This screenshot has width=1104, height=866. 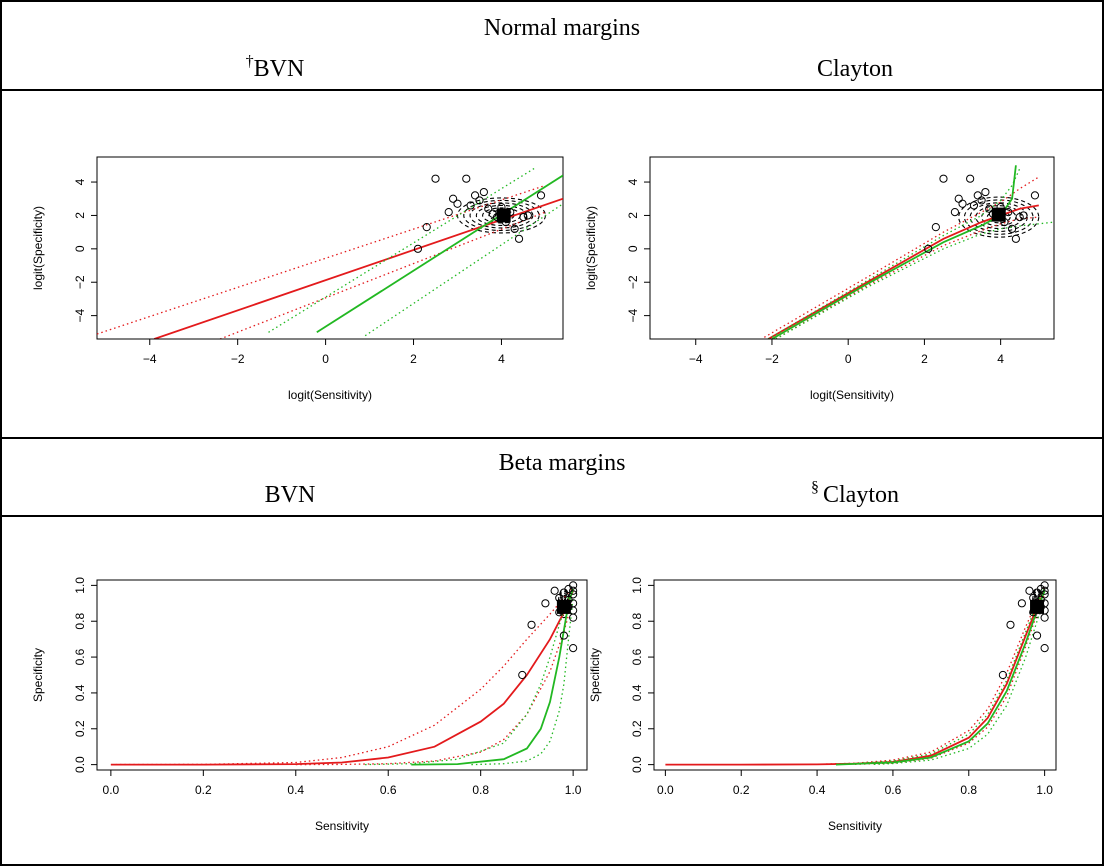 What do you see at coordinates (633, 315) in the screenshot?
I see `y-tick-label: −4` at bounding box center [633, 315].